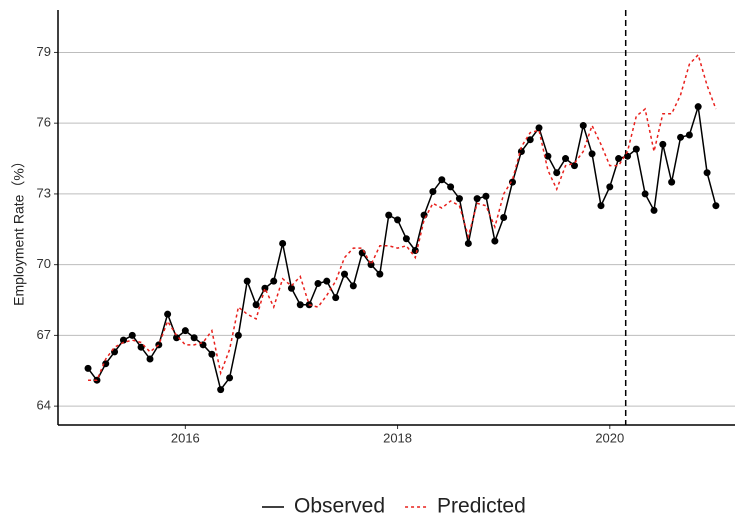  I want to click on y-tick-label: 70, so click(44, 263).